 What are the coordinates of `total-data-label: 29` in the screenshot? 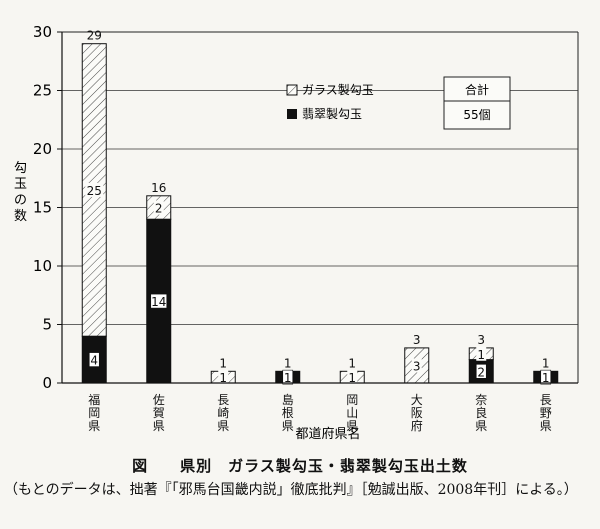 It's located at (94, 36).